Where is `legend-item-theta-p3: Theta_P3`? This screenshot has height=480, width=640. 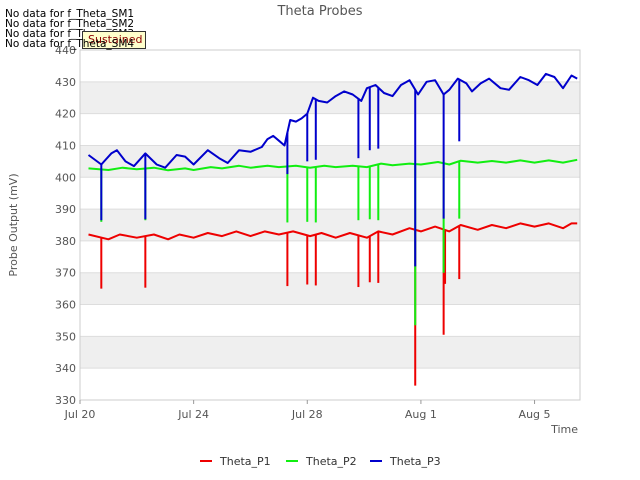 legend-item-theta-p3: Theta_P3 is located at coordinates (405, 461).